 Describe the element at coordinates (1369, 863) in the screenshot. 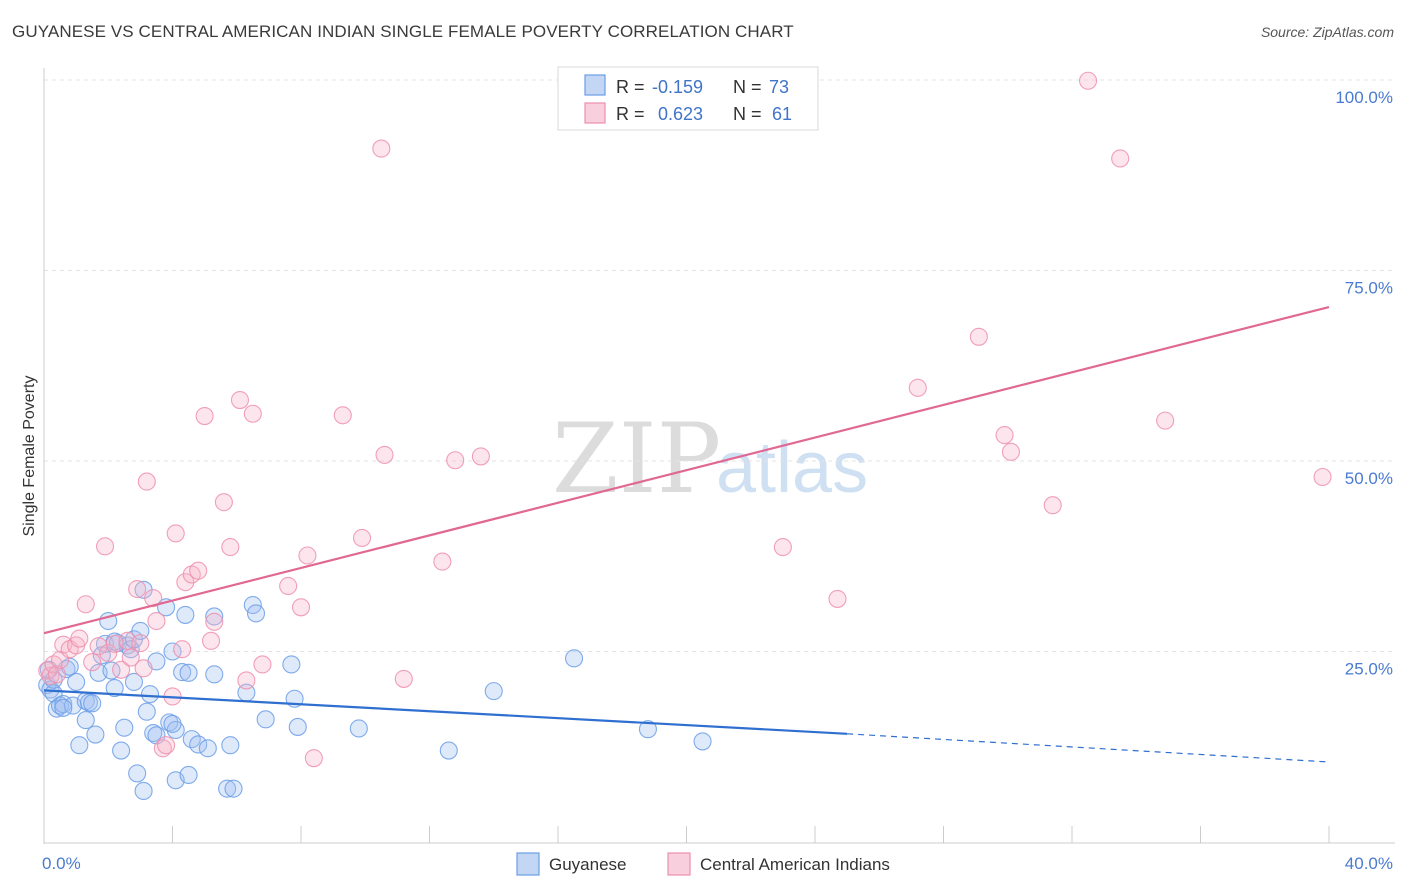

I see `x-tick-label-1: 40.0%` at that location.